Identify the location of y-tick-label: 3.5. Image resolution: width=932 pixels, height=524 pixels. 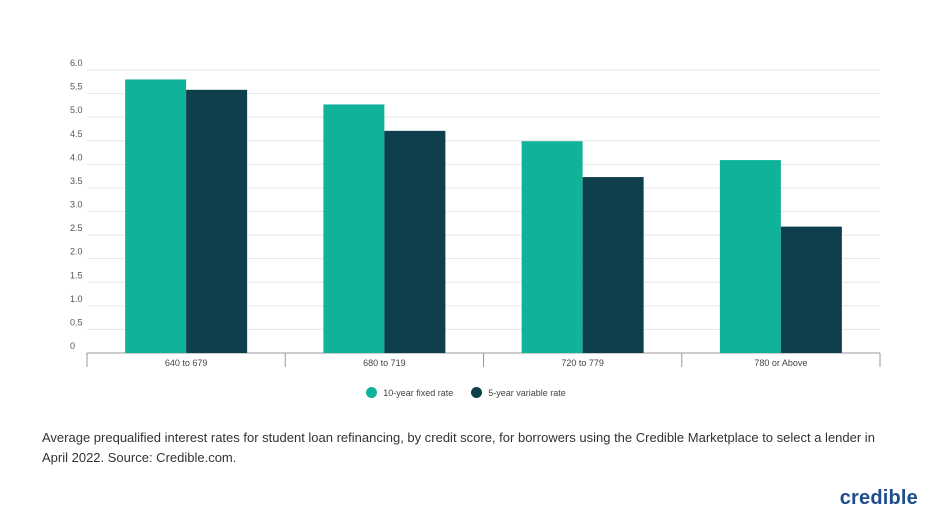
(76, 181).